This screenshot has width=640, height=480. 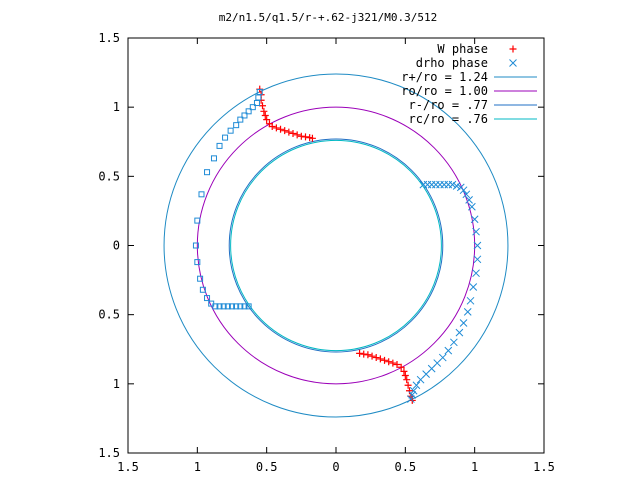 What do you see at coordinates (267, 467) in the screenshot?
I see `x-tick-label-2: 0.5` at bounding box center [267, 467].